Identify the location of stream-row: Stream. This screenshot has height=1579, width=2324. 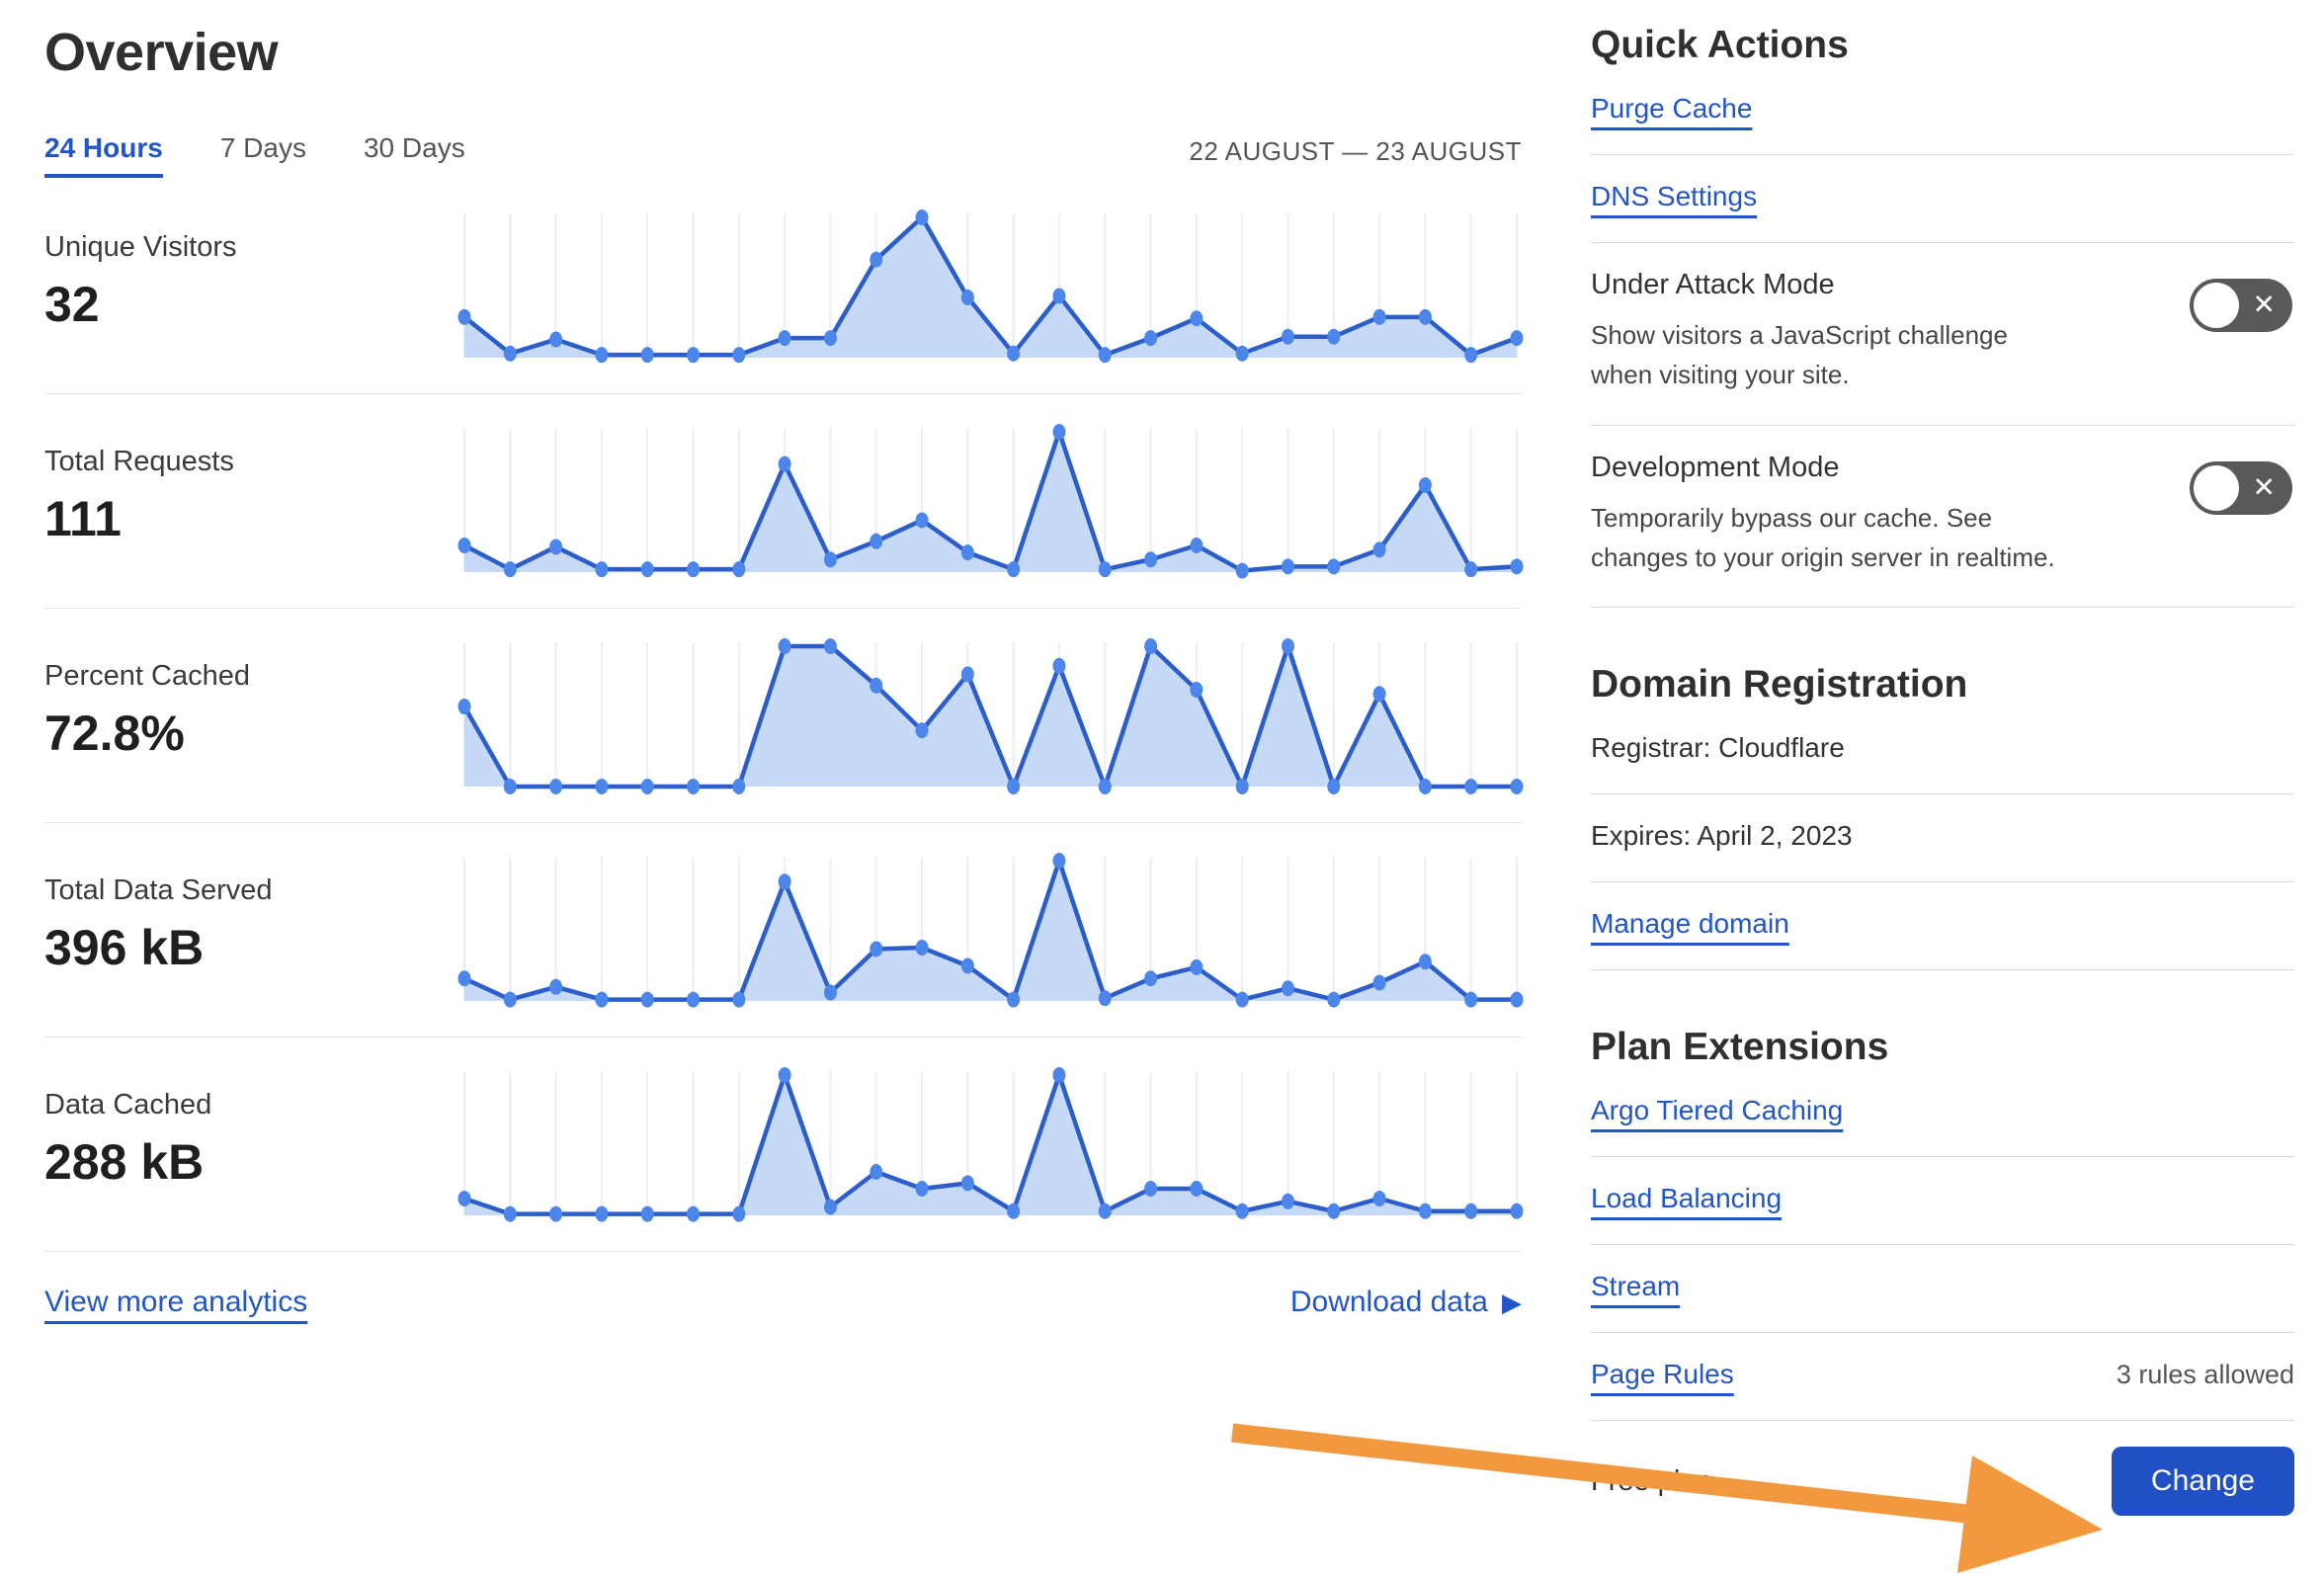
(1942, 1289).